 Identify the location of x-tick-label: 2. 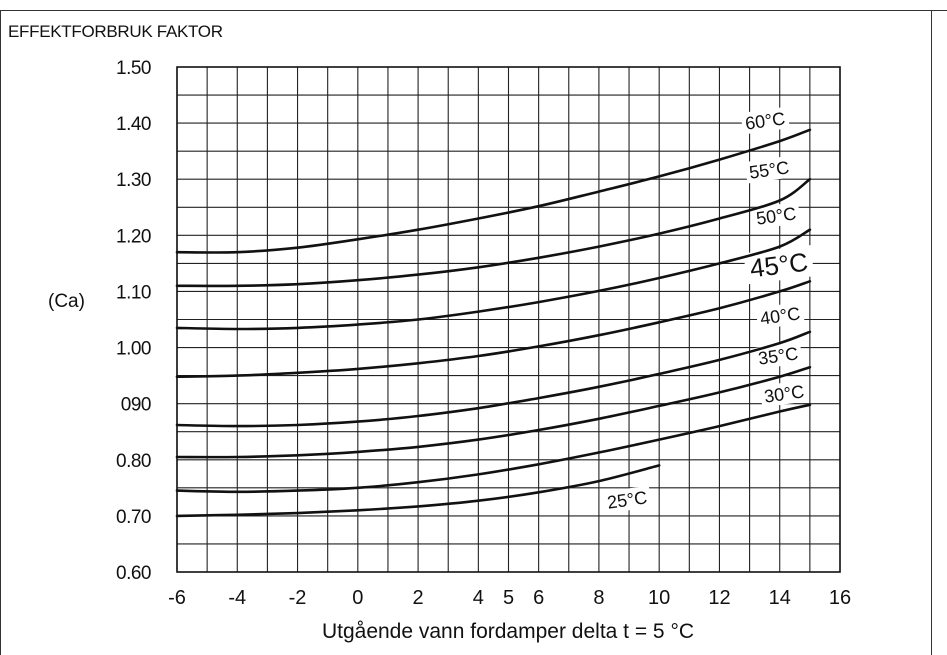
(418, 598).